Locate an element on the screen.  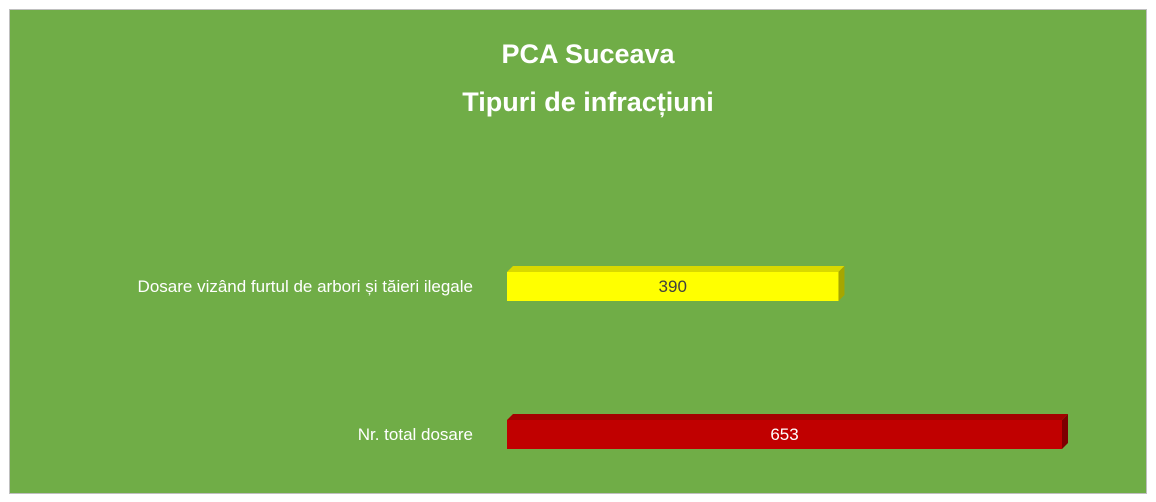
data-label: 653 is located at coordinates (784, 434).